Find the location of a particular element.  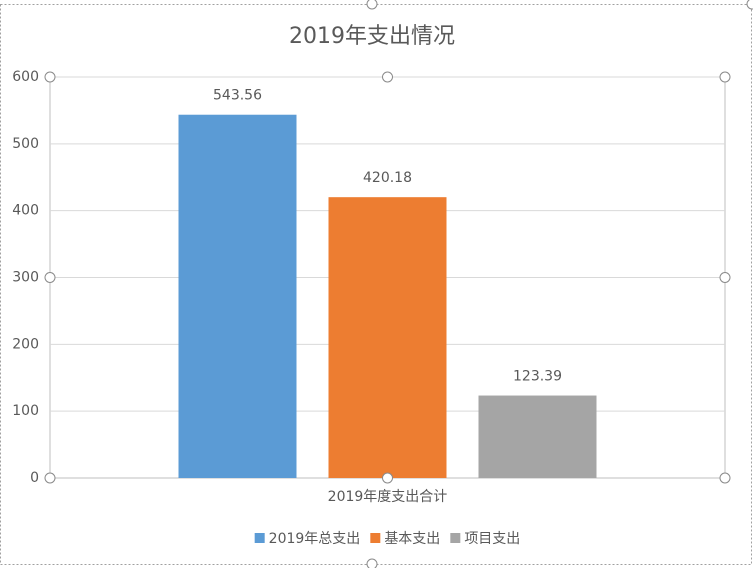

x-tick-label: 2019年度支出合计 is located at coordinates (388, 497).